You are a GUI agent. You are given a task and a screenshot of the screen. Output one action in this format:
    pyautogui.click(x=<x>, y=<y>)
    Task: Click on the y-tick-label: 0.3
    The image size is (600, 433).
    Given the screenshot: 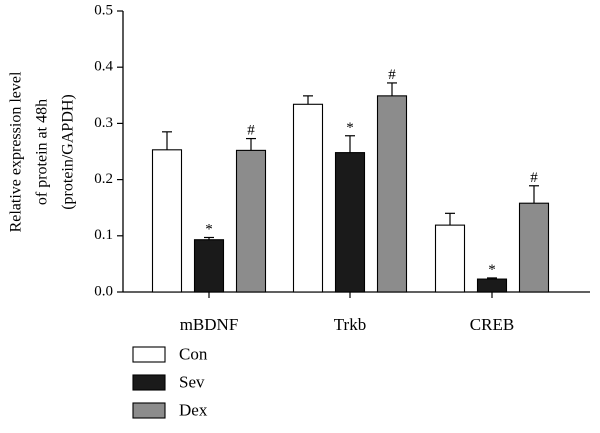 What is the action you would take?
    pyautogui.click(x=103, y=123)
    